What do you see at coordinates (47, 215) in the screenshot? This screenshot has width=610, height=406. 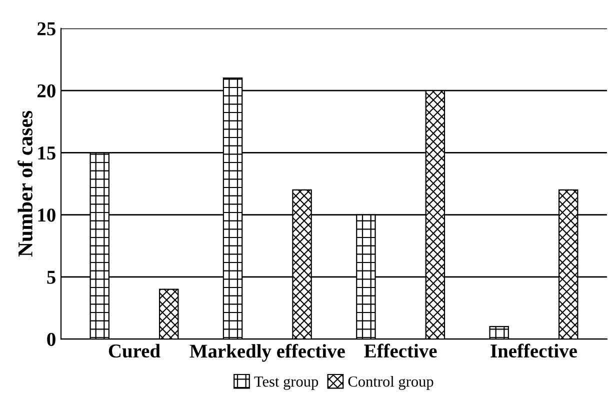 I see `y-tick-label: 10` at bounding box center [47, 215].